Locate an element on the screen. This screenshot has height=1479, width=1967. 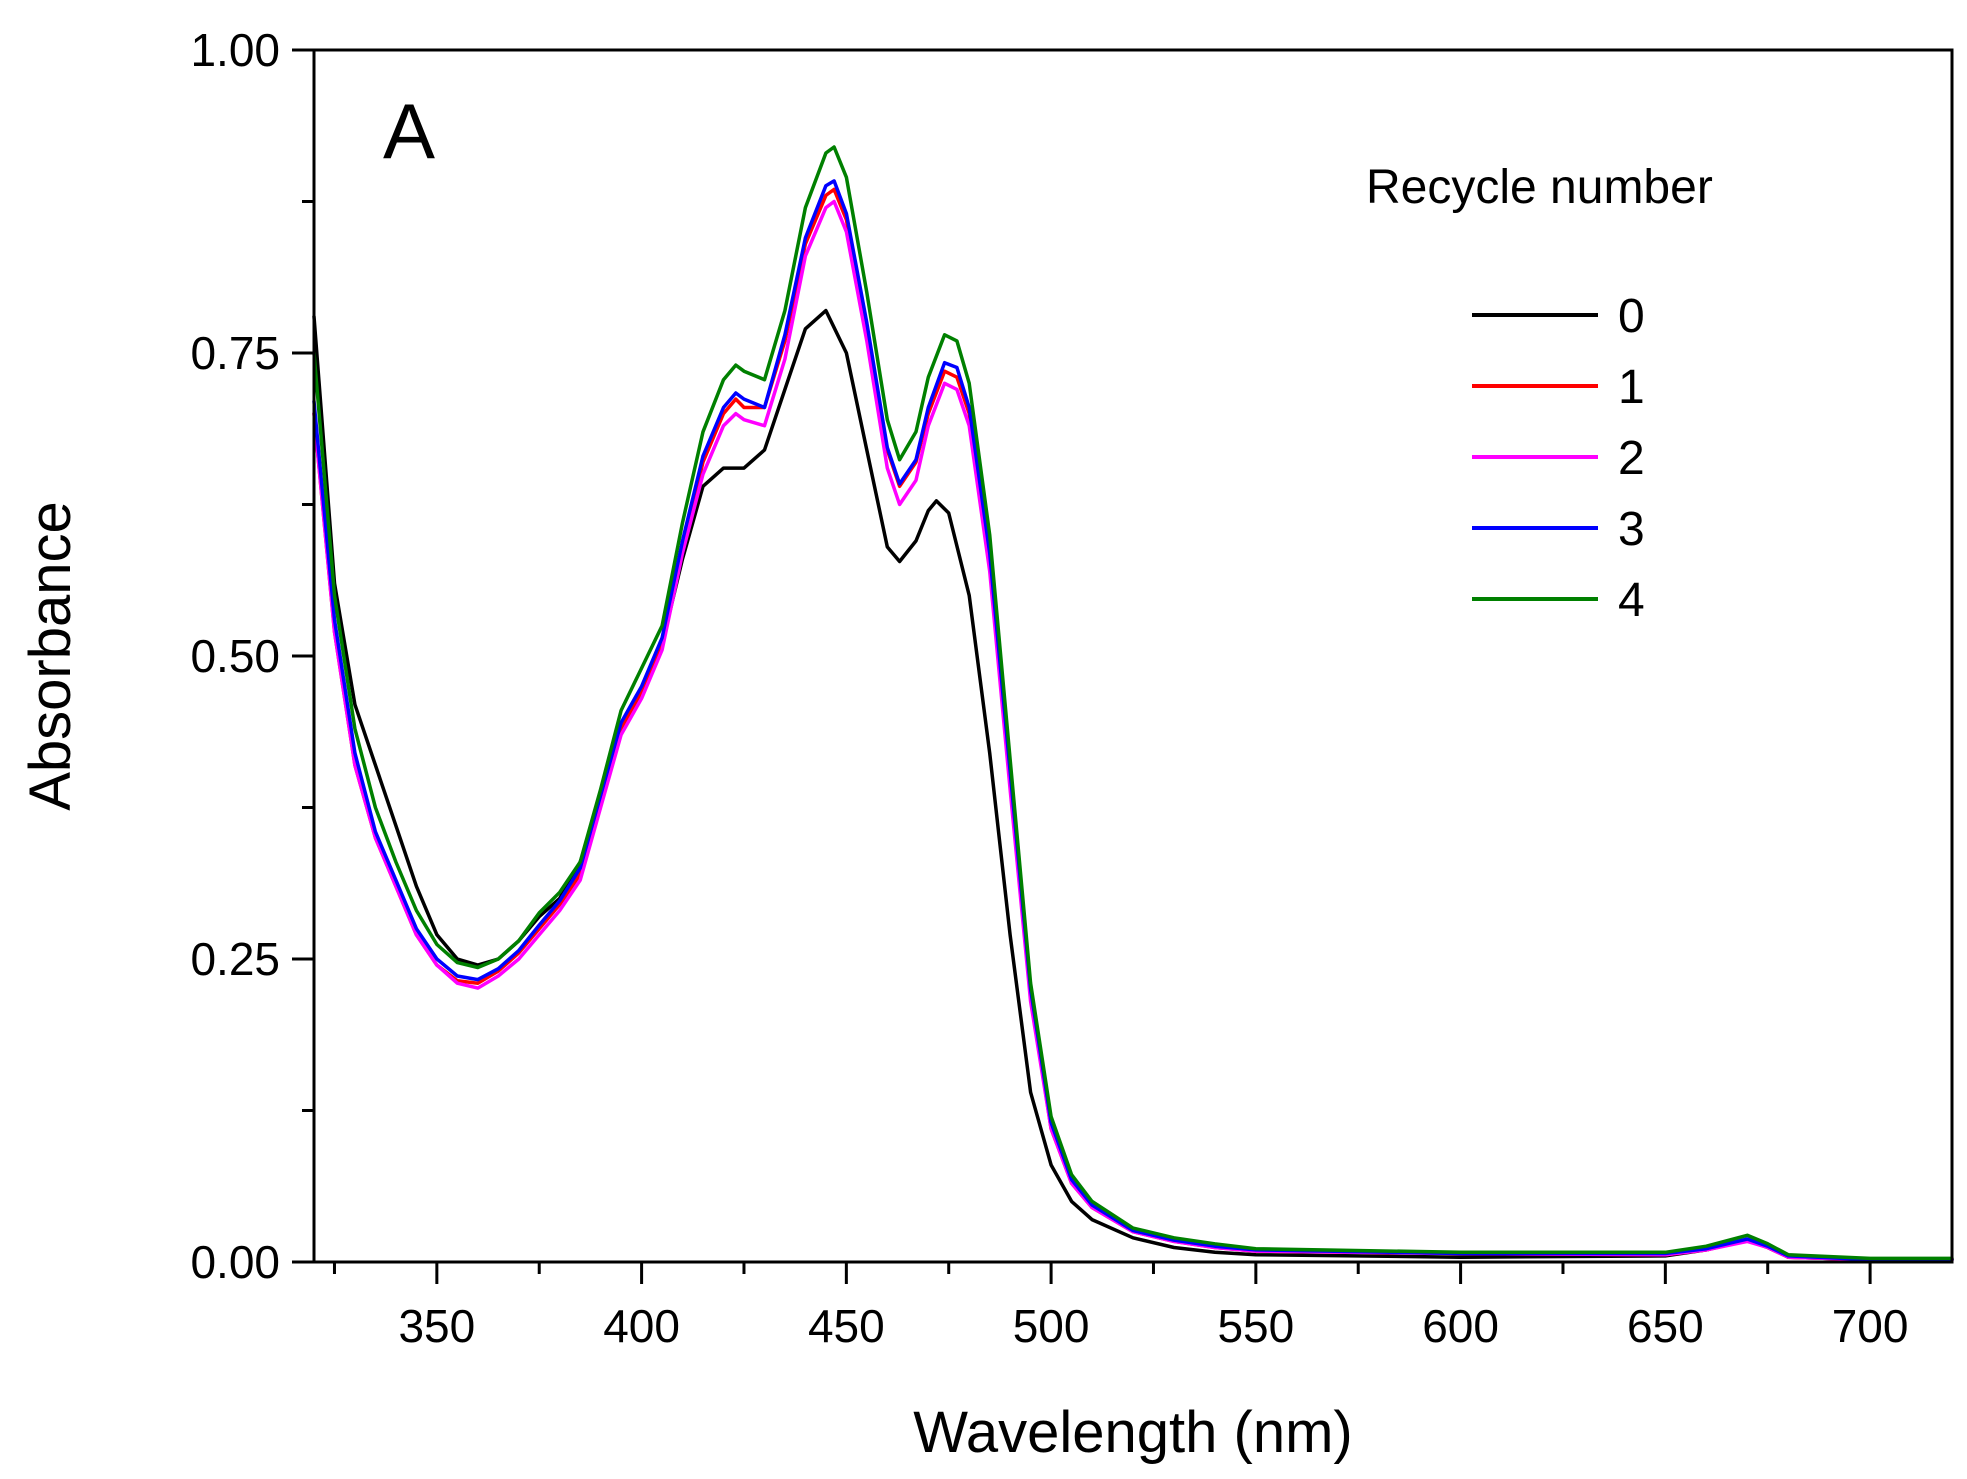
legend-label-0: 0 is located at coordinates (1631, 316).